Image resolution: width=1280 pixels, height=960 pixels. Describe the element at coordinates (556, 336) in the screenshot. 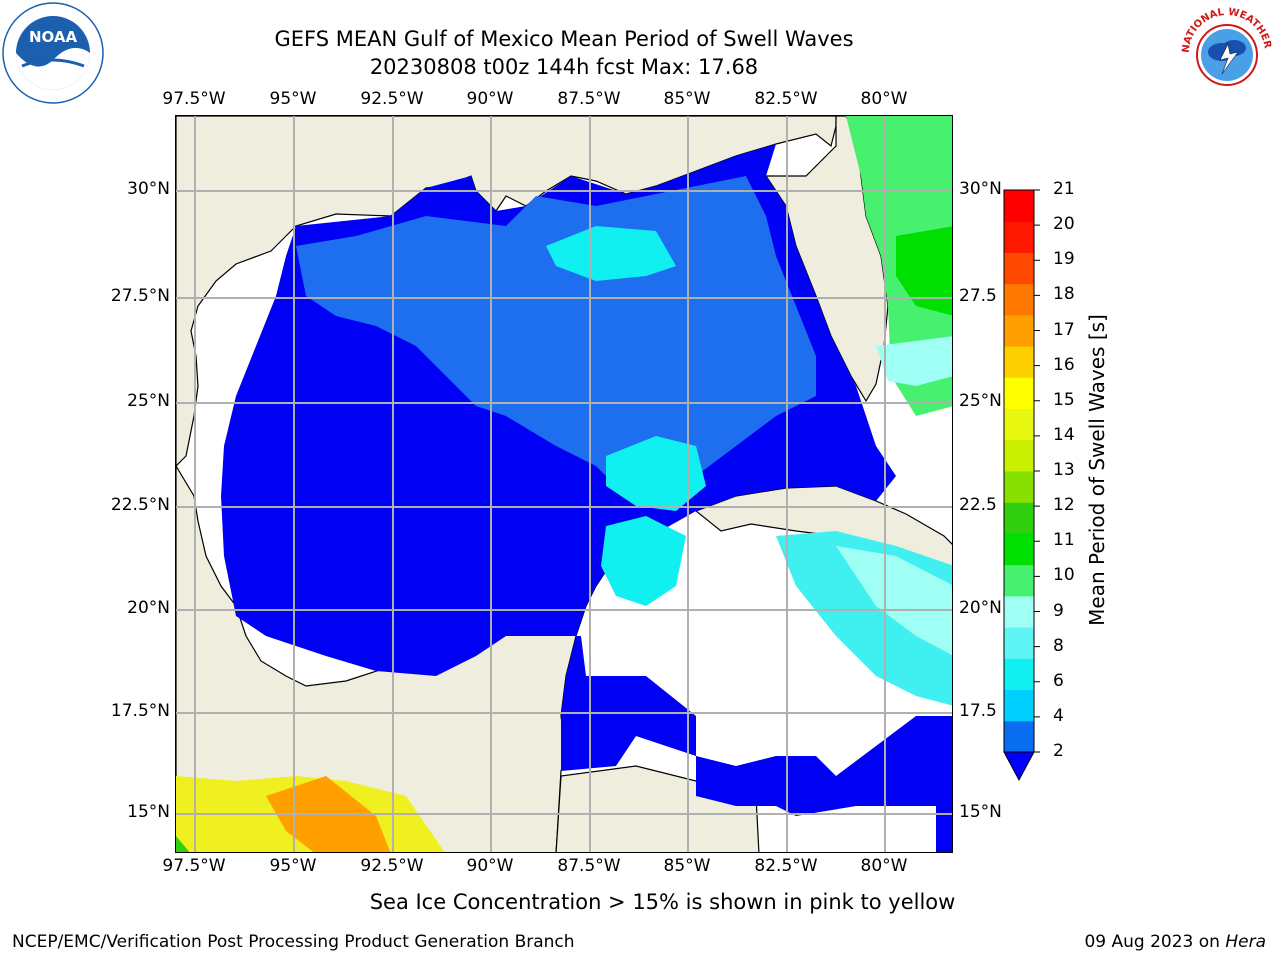

I see `swell-4s-band` at that location.